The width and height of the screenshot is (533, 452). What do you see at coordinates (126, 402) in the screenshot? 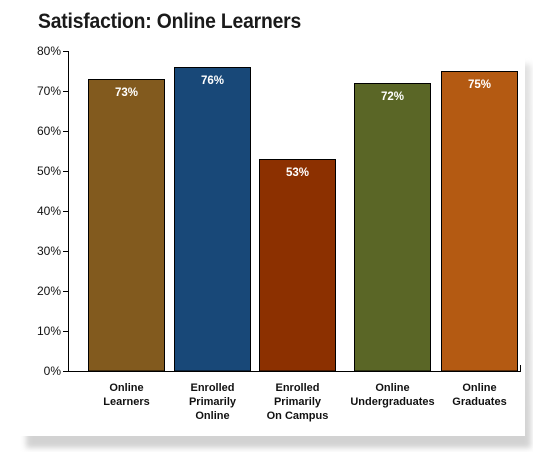
I see `category-label: Learners` at bounding box center [126, 402].